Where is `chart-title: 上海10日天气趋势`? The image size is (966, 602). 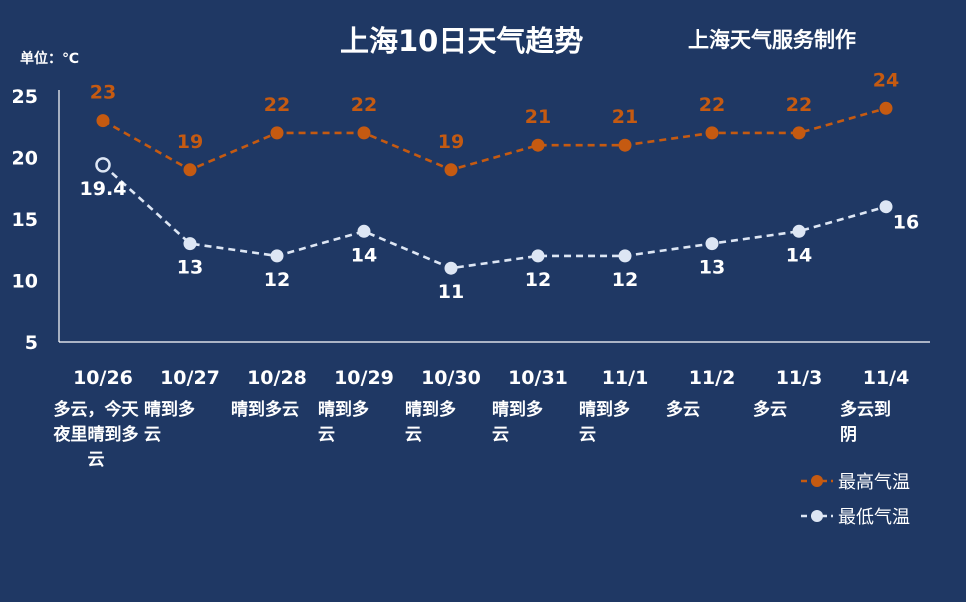 chart-title: 上海10日天气趋势 is located at coordinates (462, 41).